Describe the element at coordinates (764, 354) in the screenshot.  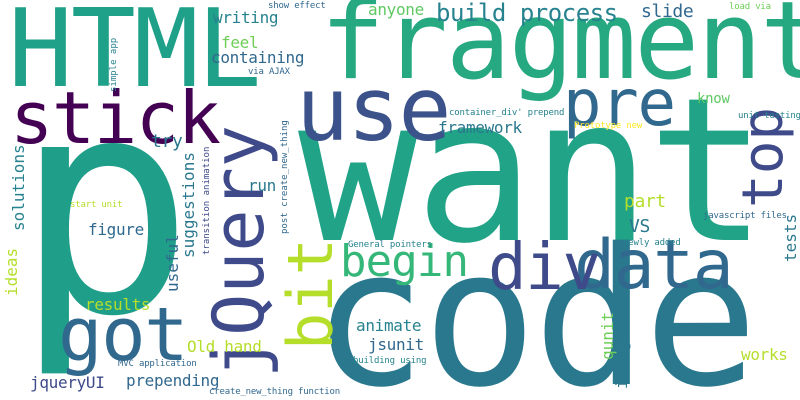
I see `word-works: works` at that location.